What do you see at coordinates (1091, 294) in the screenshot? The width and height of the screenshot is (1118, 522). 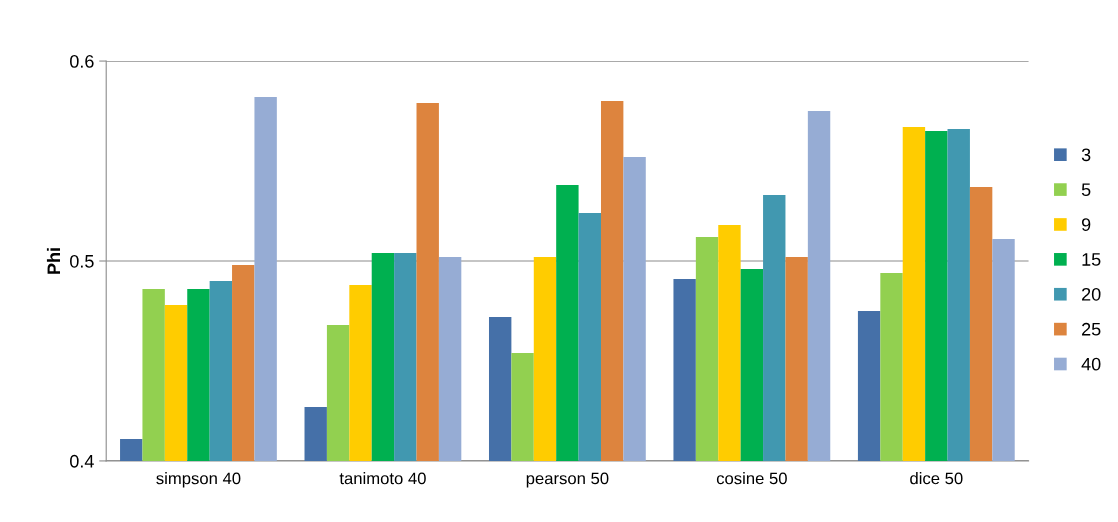 I see `legend-label: 20` at bounding box center [1091, 294].